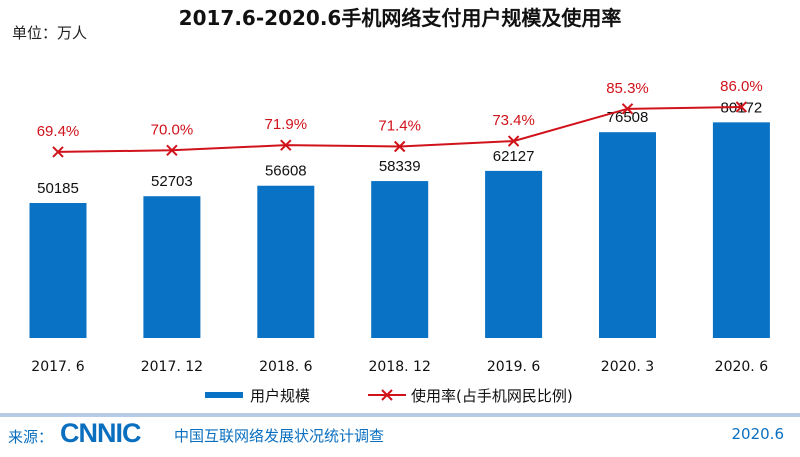  What do you see at coordinates (400, 367) in the screenshot?
I see `x-tick-label-3: 2018. 12` at bounding box center [400, 367].